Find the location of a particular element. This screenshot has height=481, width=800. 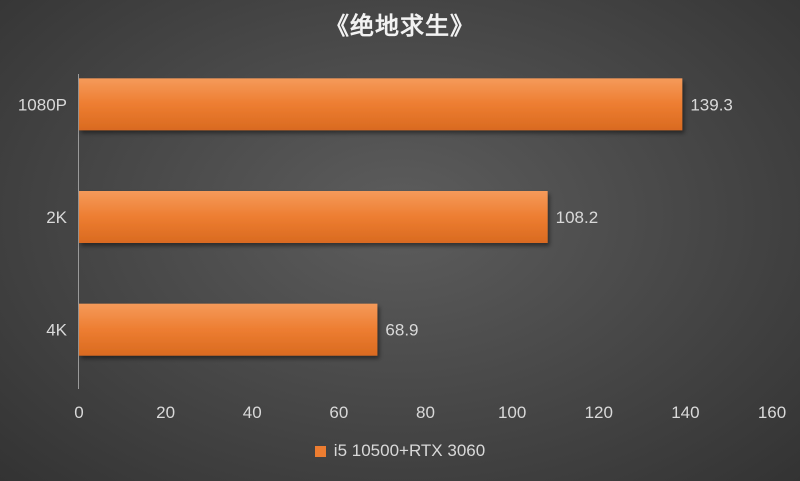

chart-title: 《绝地求生》 is located at coordinates (400, 26).